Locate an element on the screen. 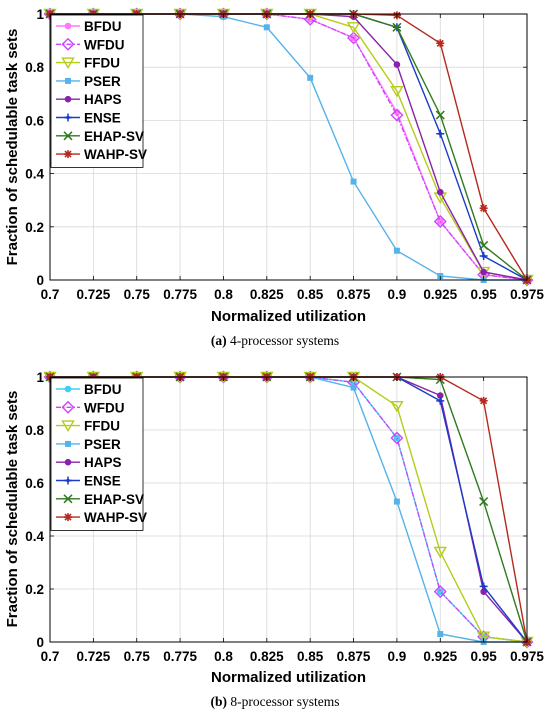 The height and width of the screenshot is (716, 550). caption-b-text: 8-processor systems is located at coordinates (285, 701).